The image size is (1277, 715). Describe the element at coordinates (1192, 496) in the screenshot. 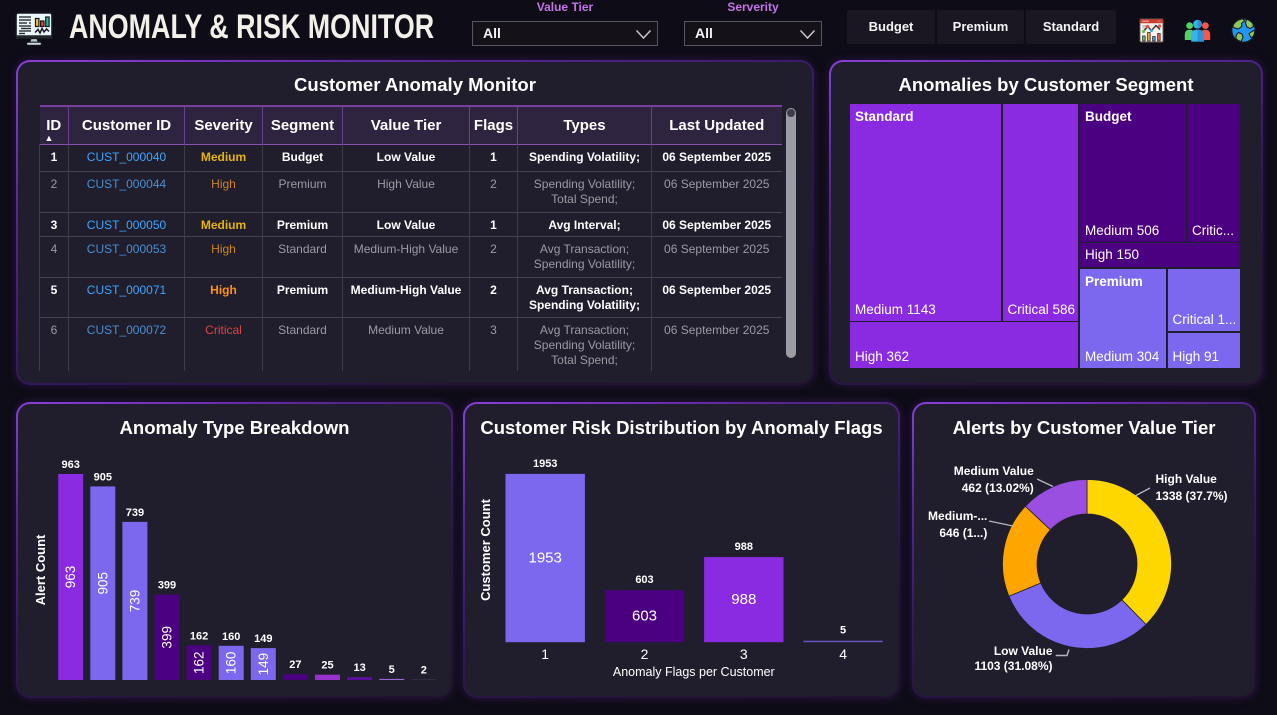

I see `svg-text: 1338 (37.7%)` at that location.